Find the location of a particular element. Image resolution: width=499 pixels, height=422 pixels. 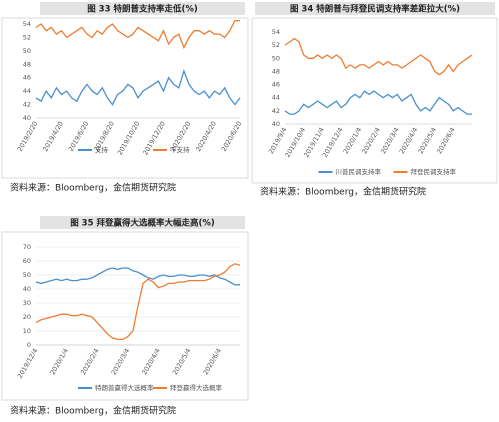

legend-label: 拜登民调支持率 is located at coordinates (434, 171).